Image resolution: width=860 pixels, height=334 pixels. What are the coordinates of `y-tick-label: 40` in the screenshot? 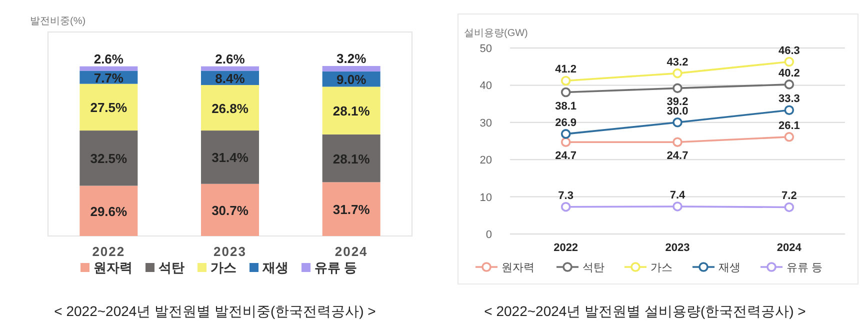 It's located at (486, 86).